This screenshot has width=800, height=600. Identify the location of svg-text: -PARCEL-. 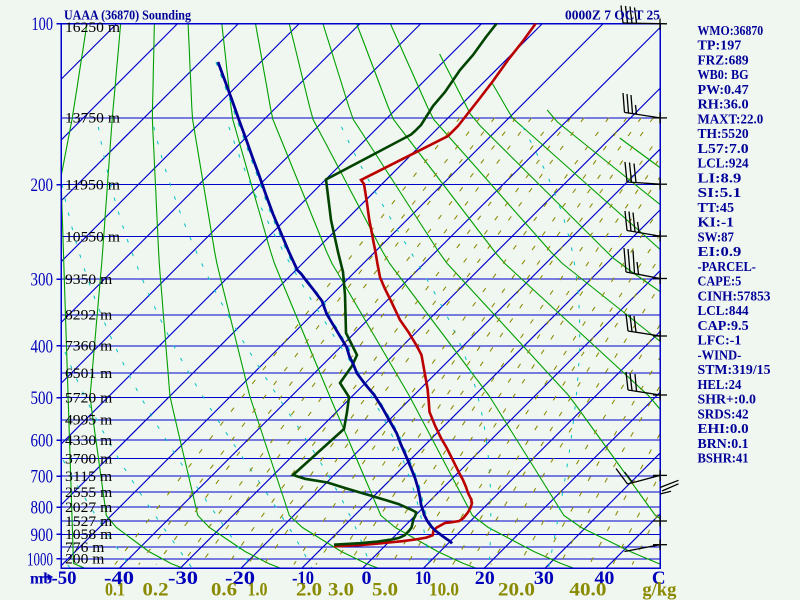
(727, 266).